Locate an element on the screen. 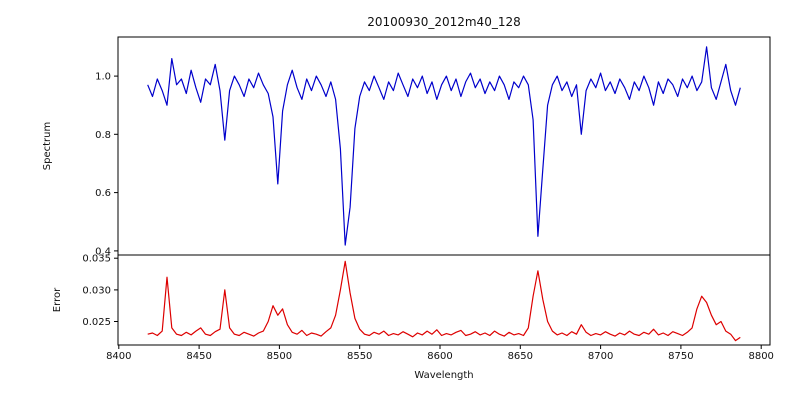 Image resolution: width=800 pixels, height=400 pixels. y-tick-label-spectrum: 0.8 is located at coordinates (103, 135).